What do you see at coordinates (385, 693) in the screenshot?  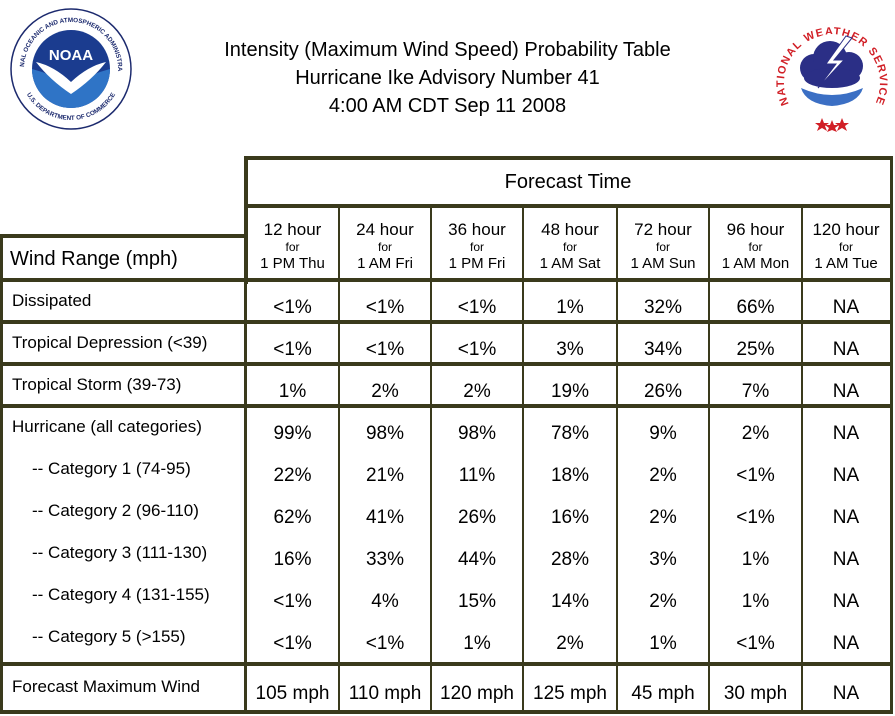 I see `table-cell: 110 mph` at bounding box center [385, 693].